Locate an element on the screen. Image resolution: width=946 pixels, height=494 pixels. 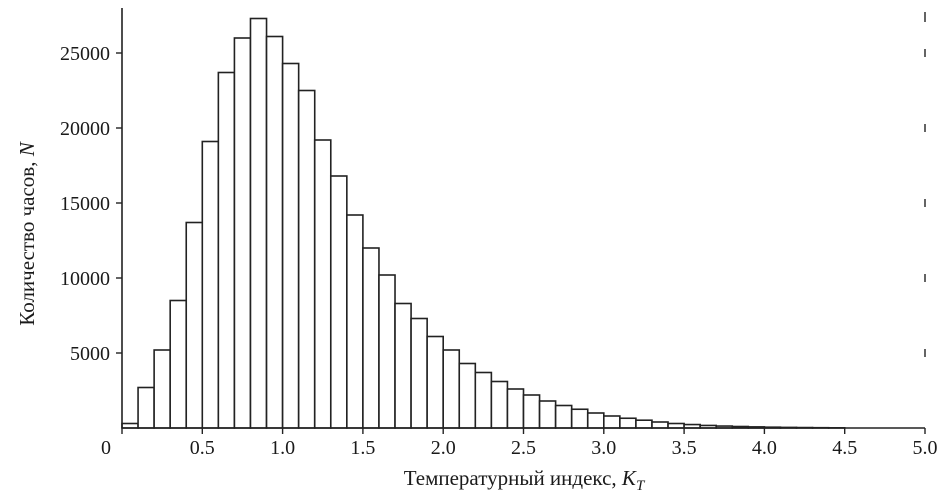
y-tick-label: 20000 is located at coordinates (85, 129).